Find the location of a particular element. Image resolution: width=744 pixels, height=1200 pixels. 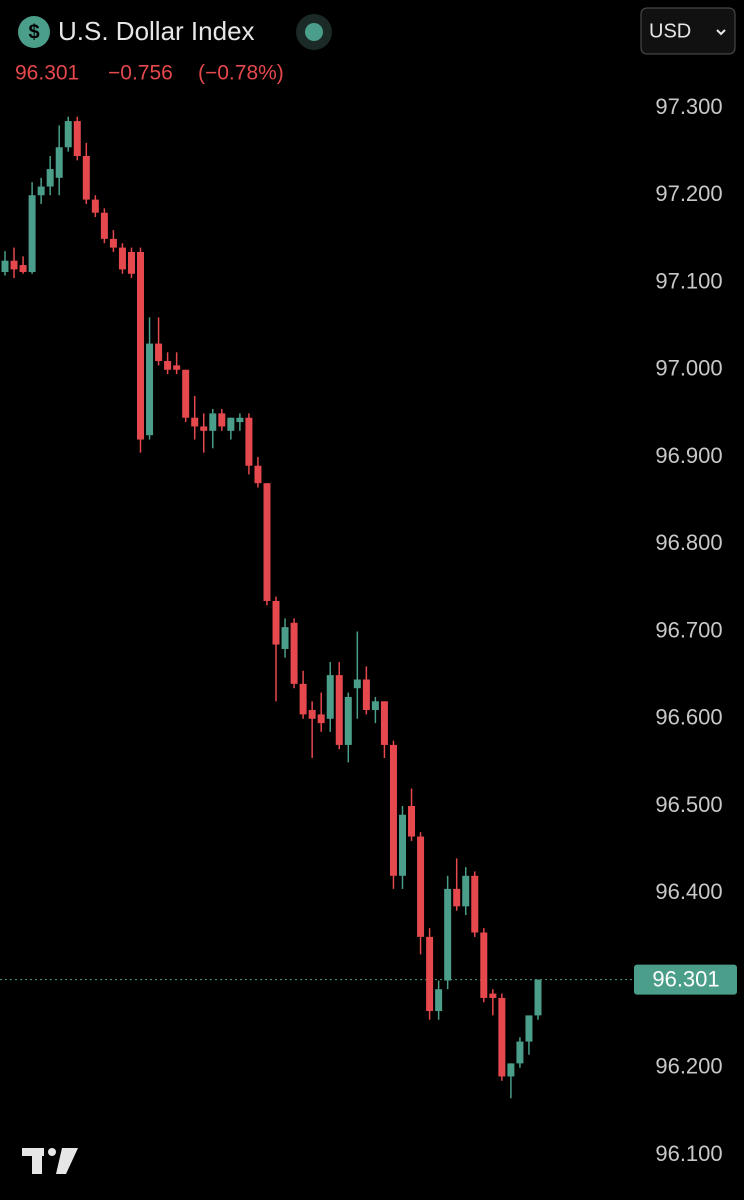

symbol-icon is located at coordinates (34, 32).